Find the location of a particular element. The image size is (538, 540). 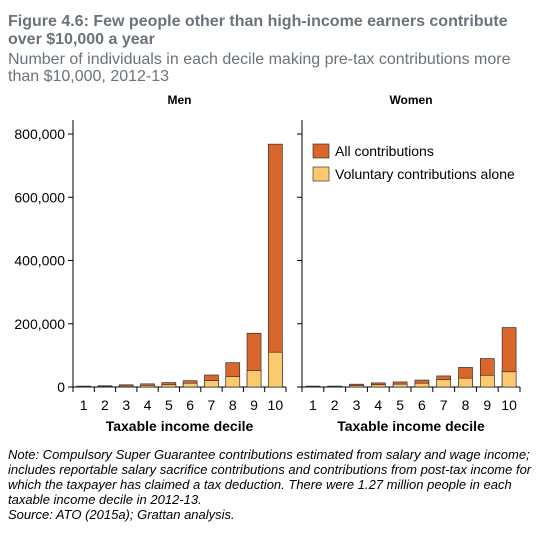

men-x-tick-label: 10 is located at coordinates (276, 405).